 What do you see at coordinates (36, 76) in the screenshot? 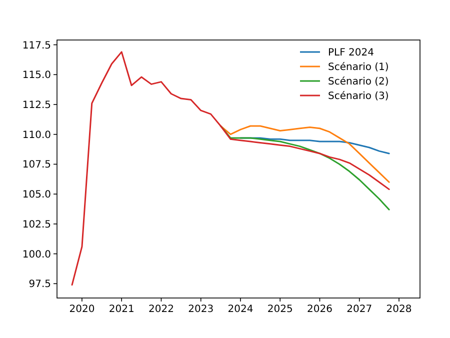
I see `y-tick-label: 115.0` at bounding box center [36, 76].